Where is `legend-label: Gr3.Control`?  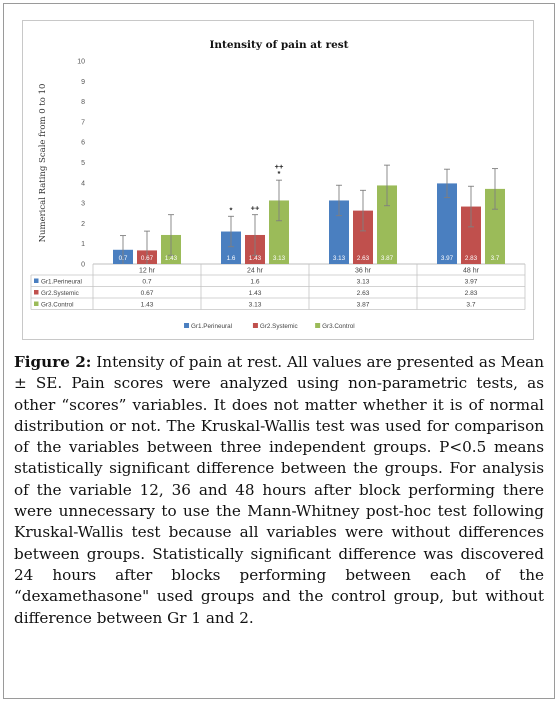 legend-label: Gr3.Control is located at coordinates (338, 326).